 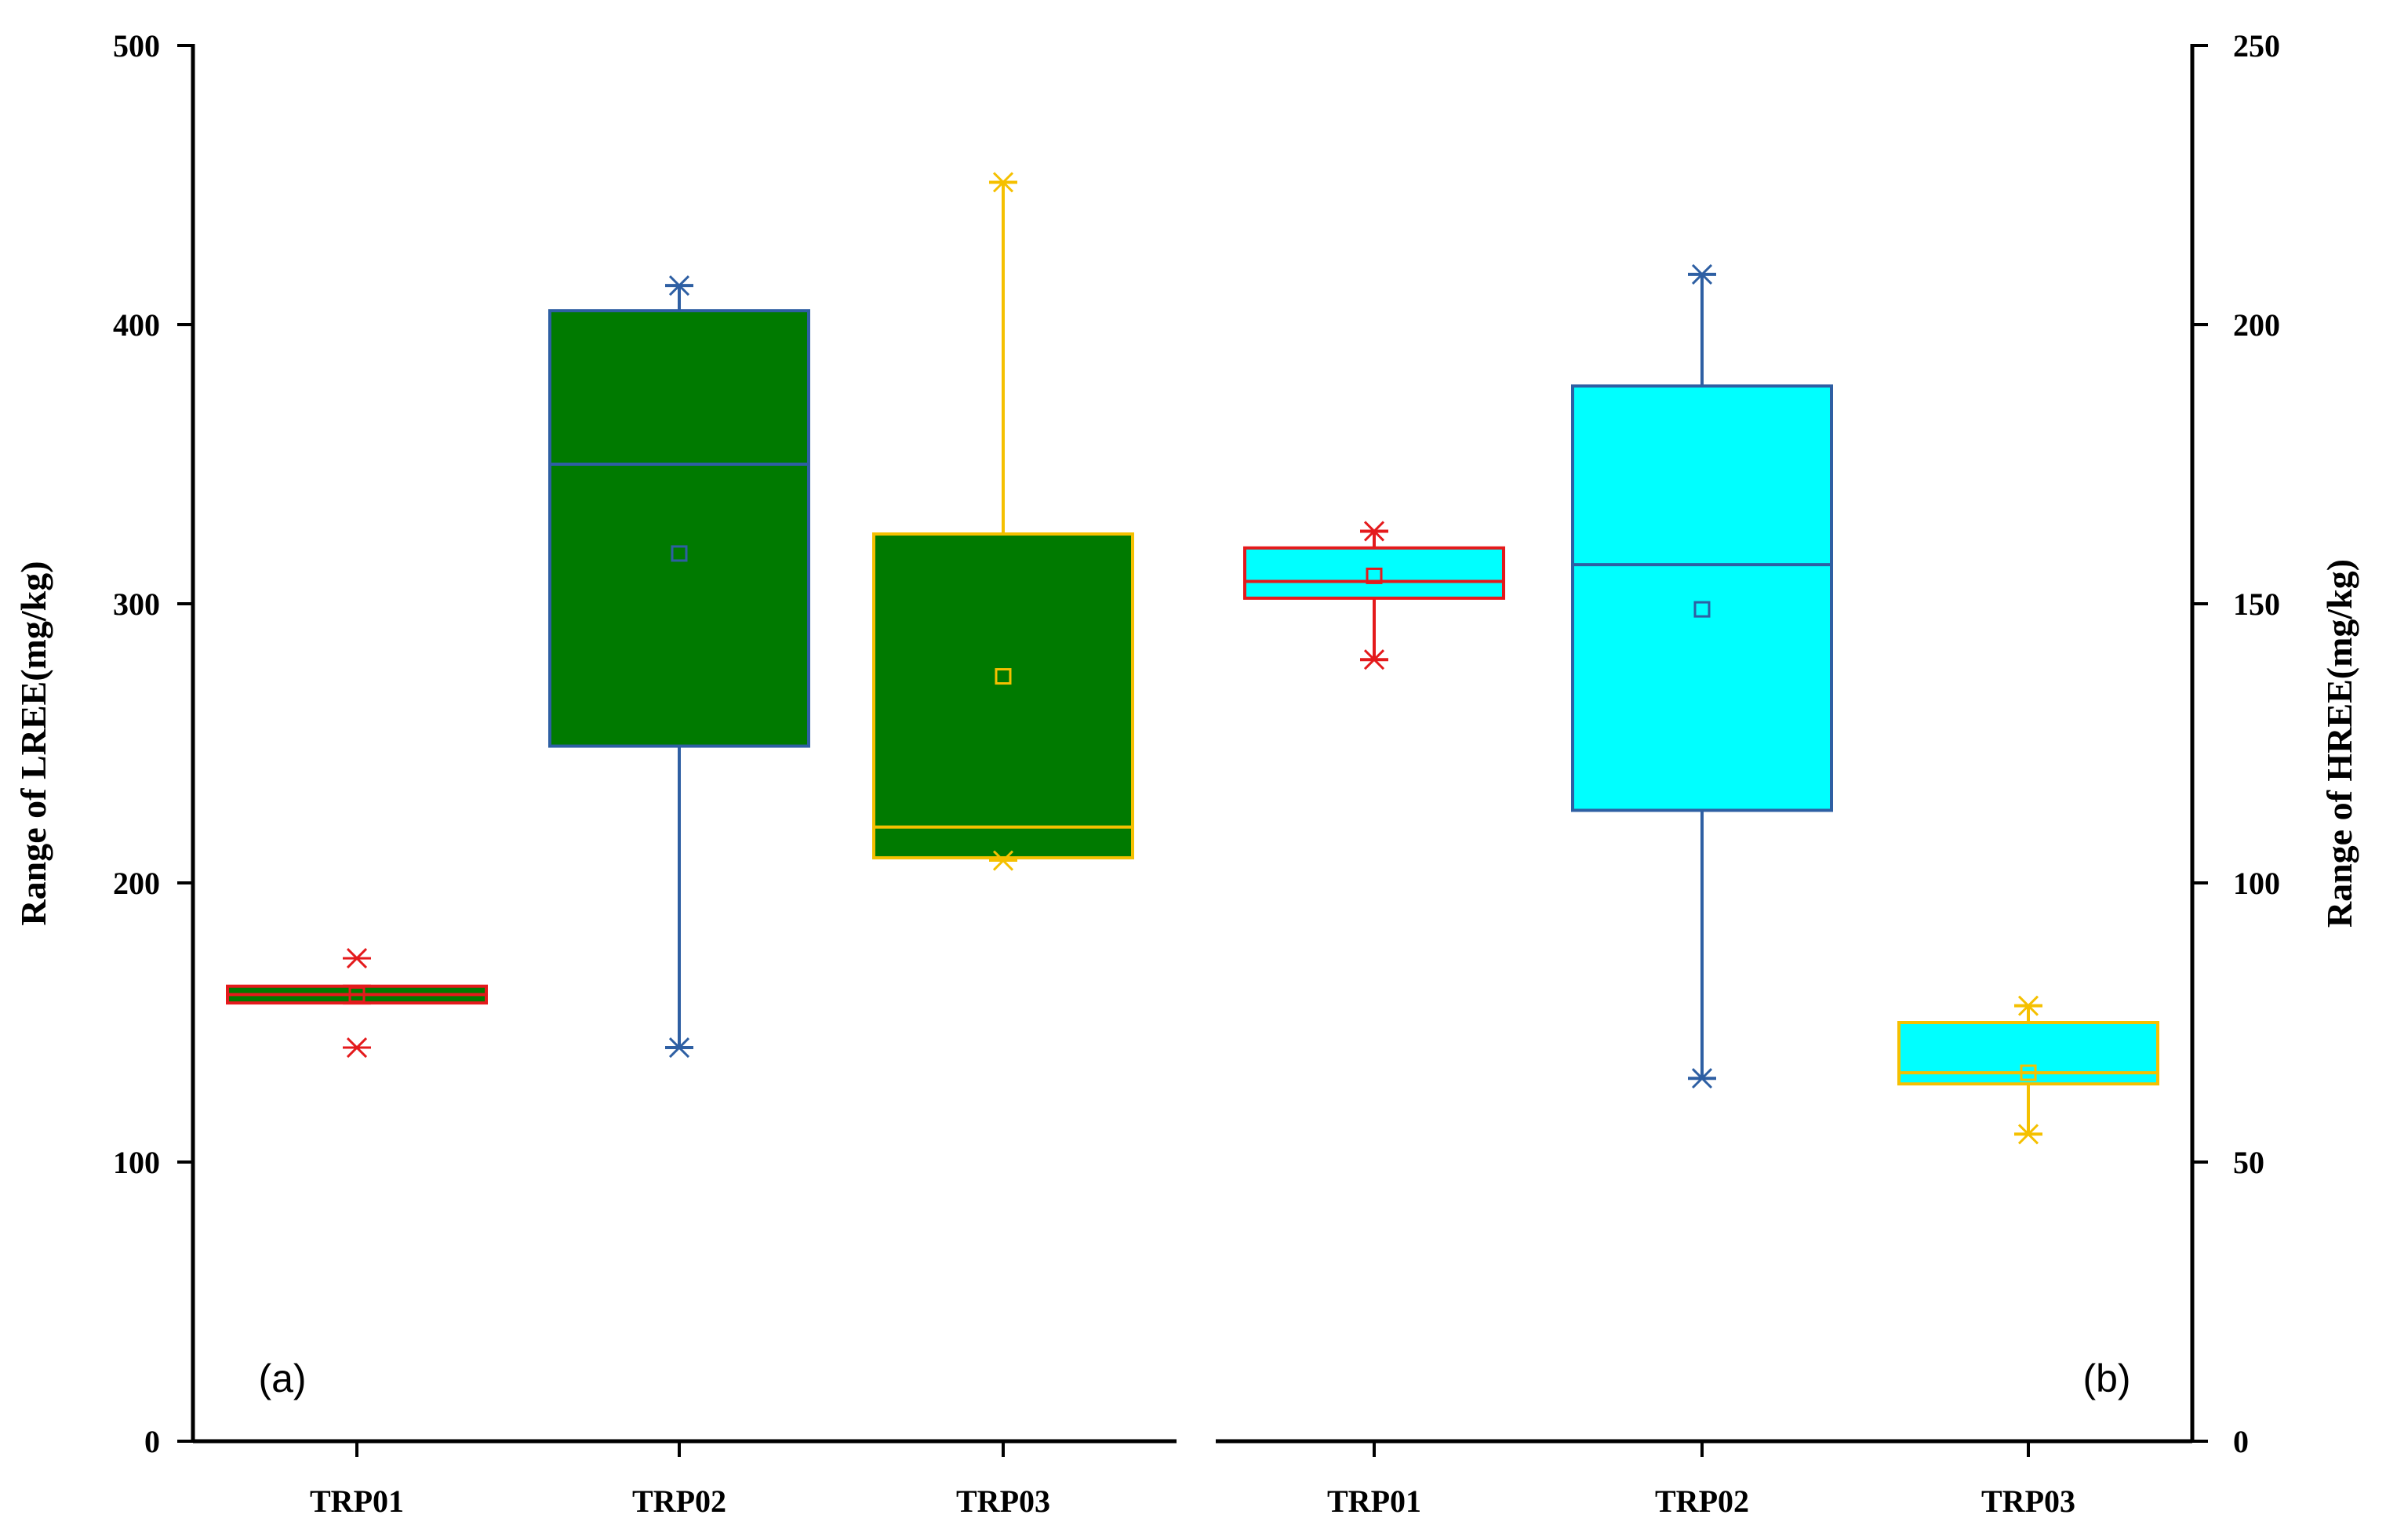 I want to click on y-axis-title-left: Range of LREE(mg/kg), so click(x=33, y=743).